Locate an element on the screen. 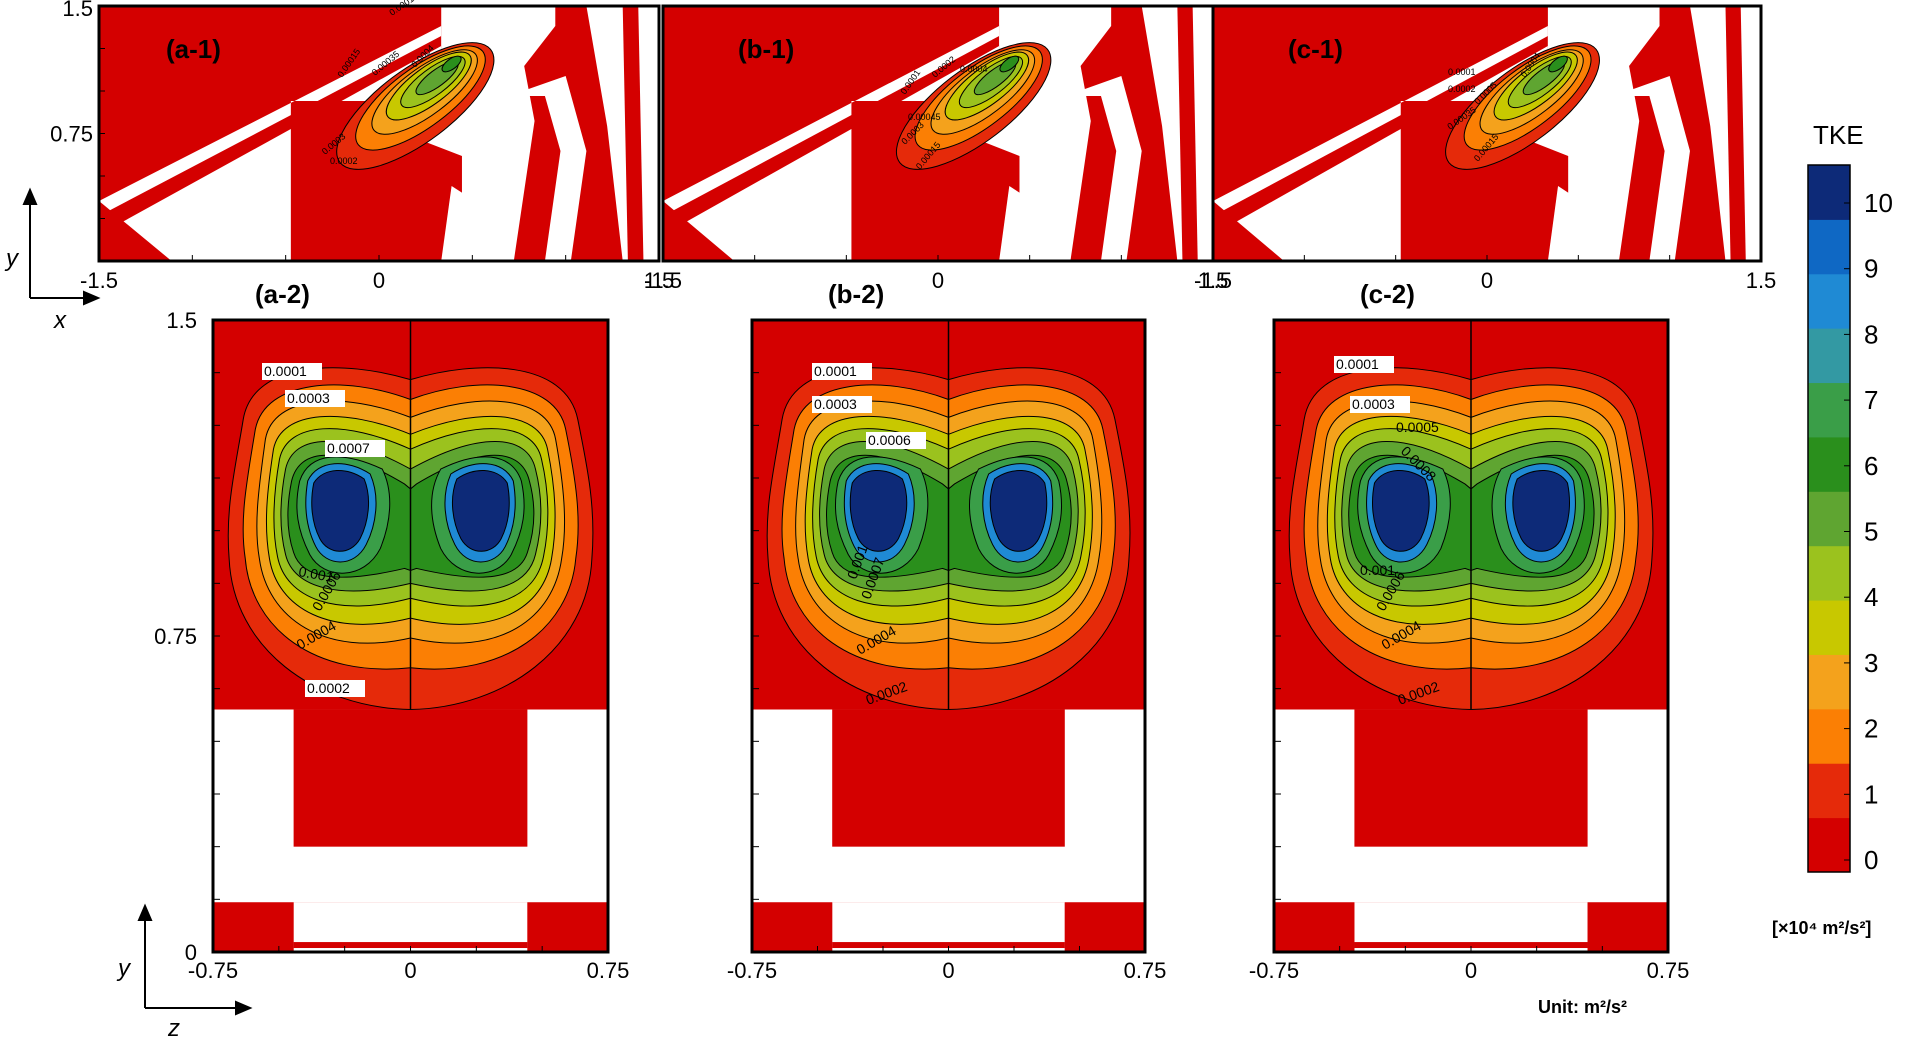  colorbar-frame is located at coordinates (1829, 518).